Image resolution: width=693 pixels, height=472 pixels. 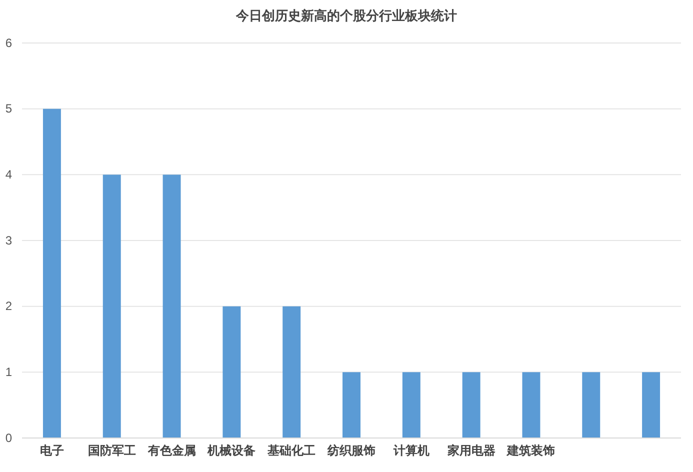 What do you see at coordinates (52, 451) in the screenshot?
I see `x-tick-label: 电子` at bounding box center [52, 451].